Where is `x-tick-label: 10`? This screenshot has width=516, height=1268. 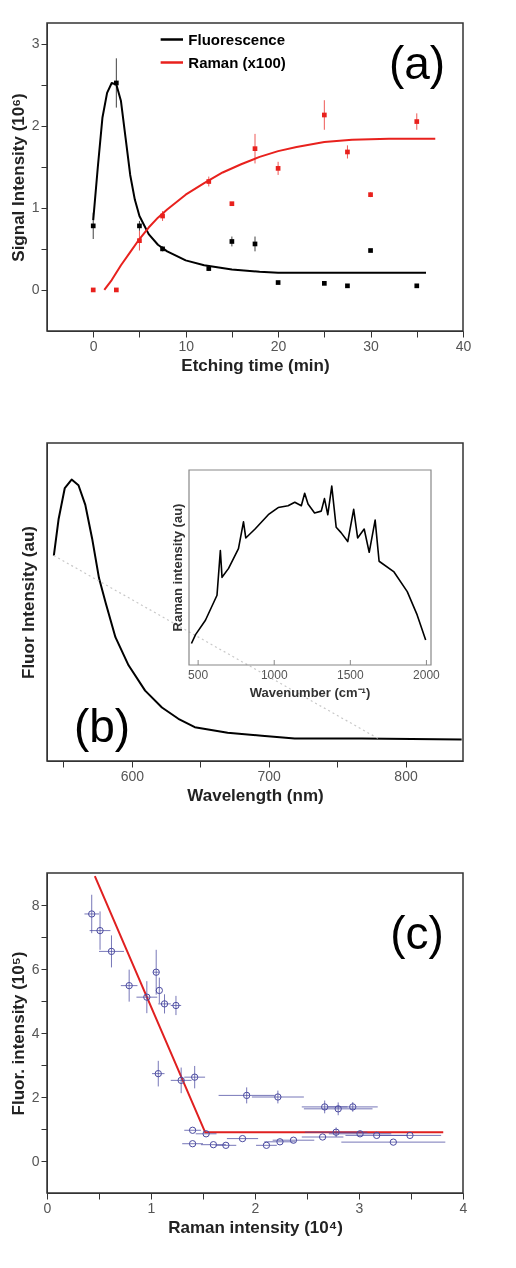
x-tick-label: 10 is located at coordinates (186, 345).